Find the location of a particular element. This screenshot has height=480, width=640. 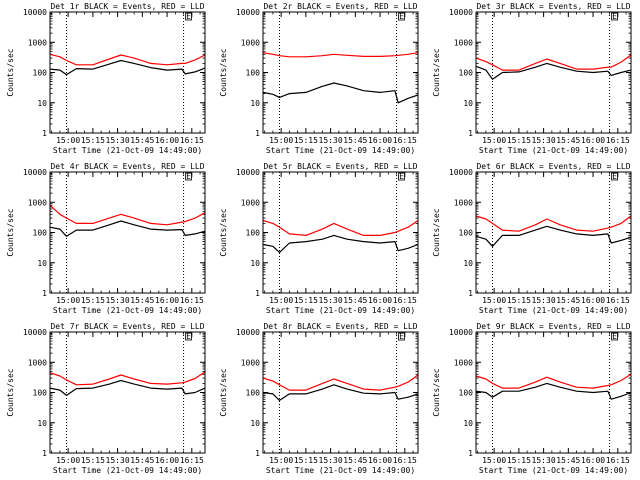

chart-title: Det 3r BLACK = Events, RED = LLD is located at coordinates (553, 6).